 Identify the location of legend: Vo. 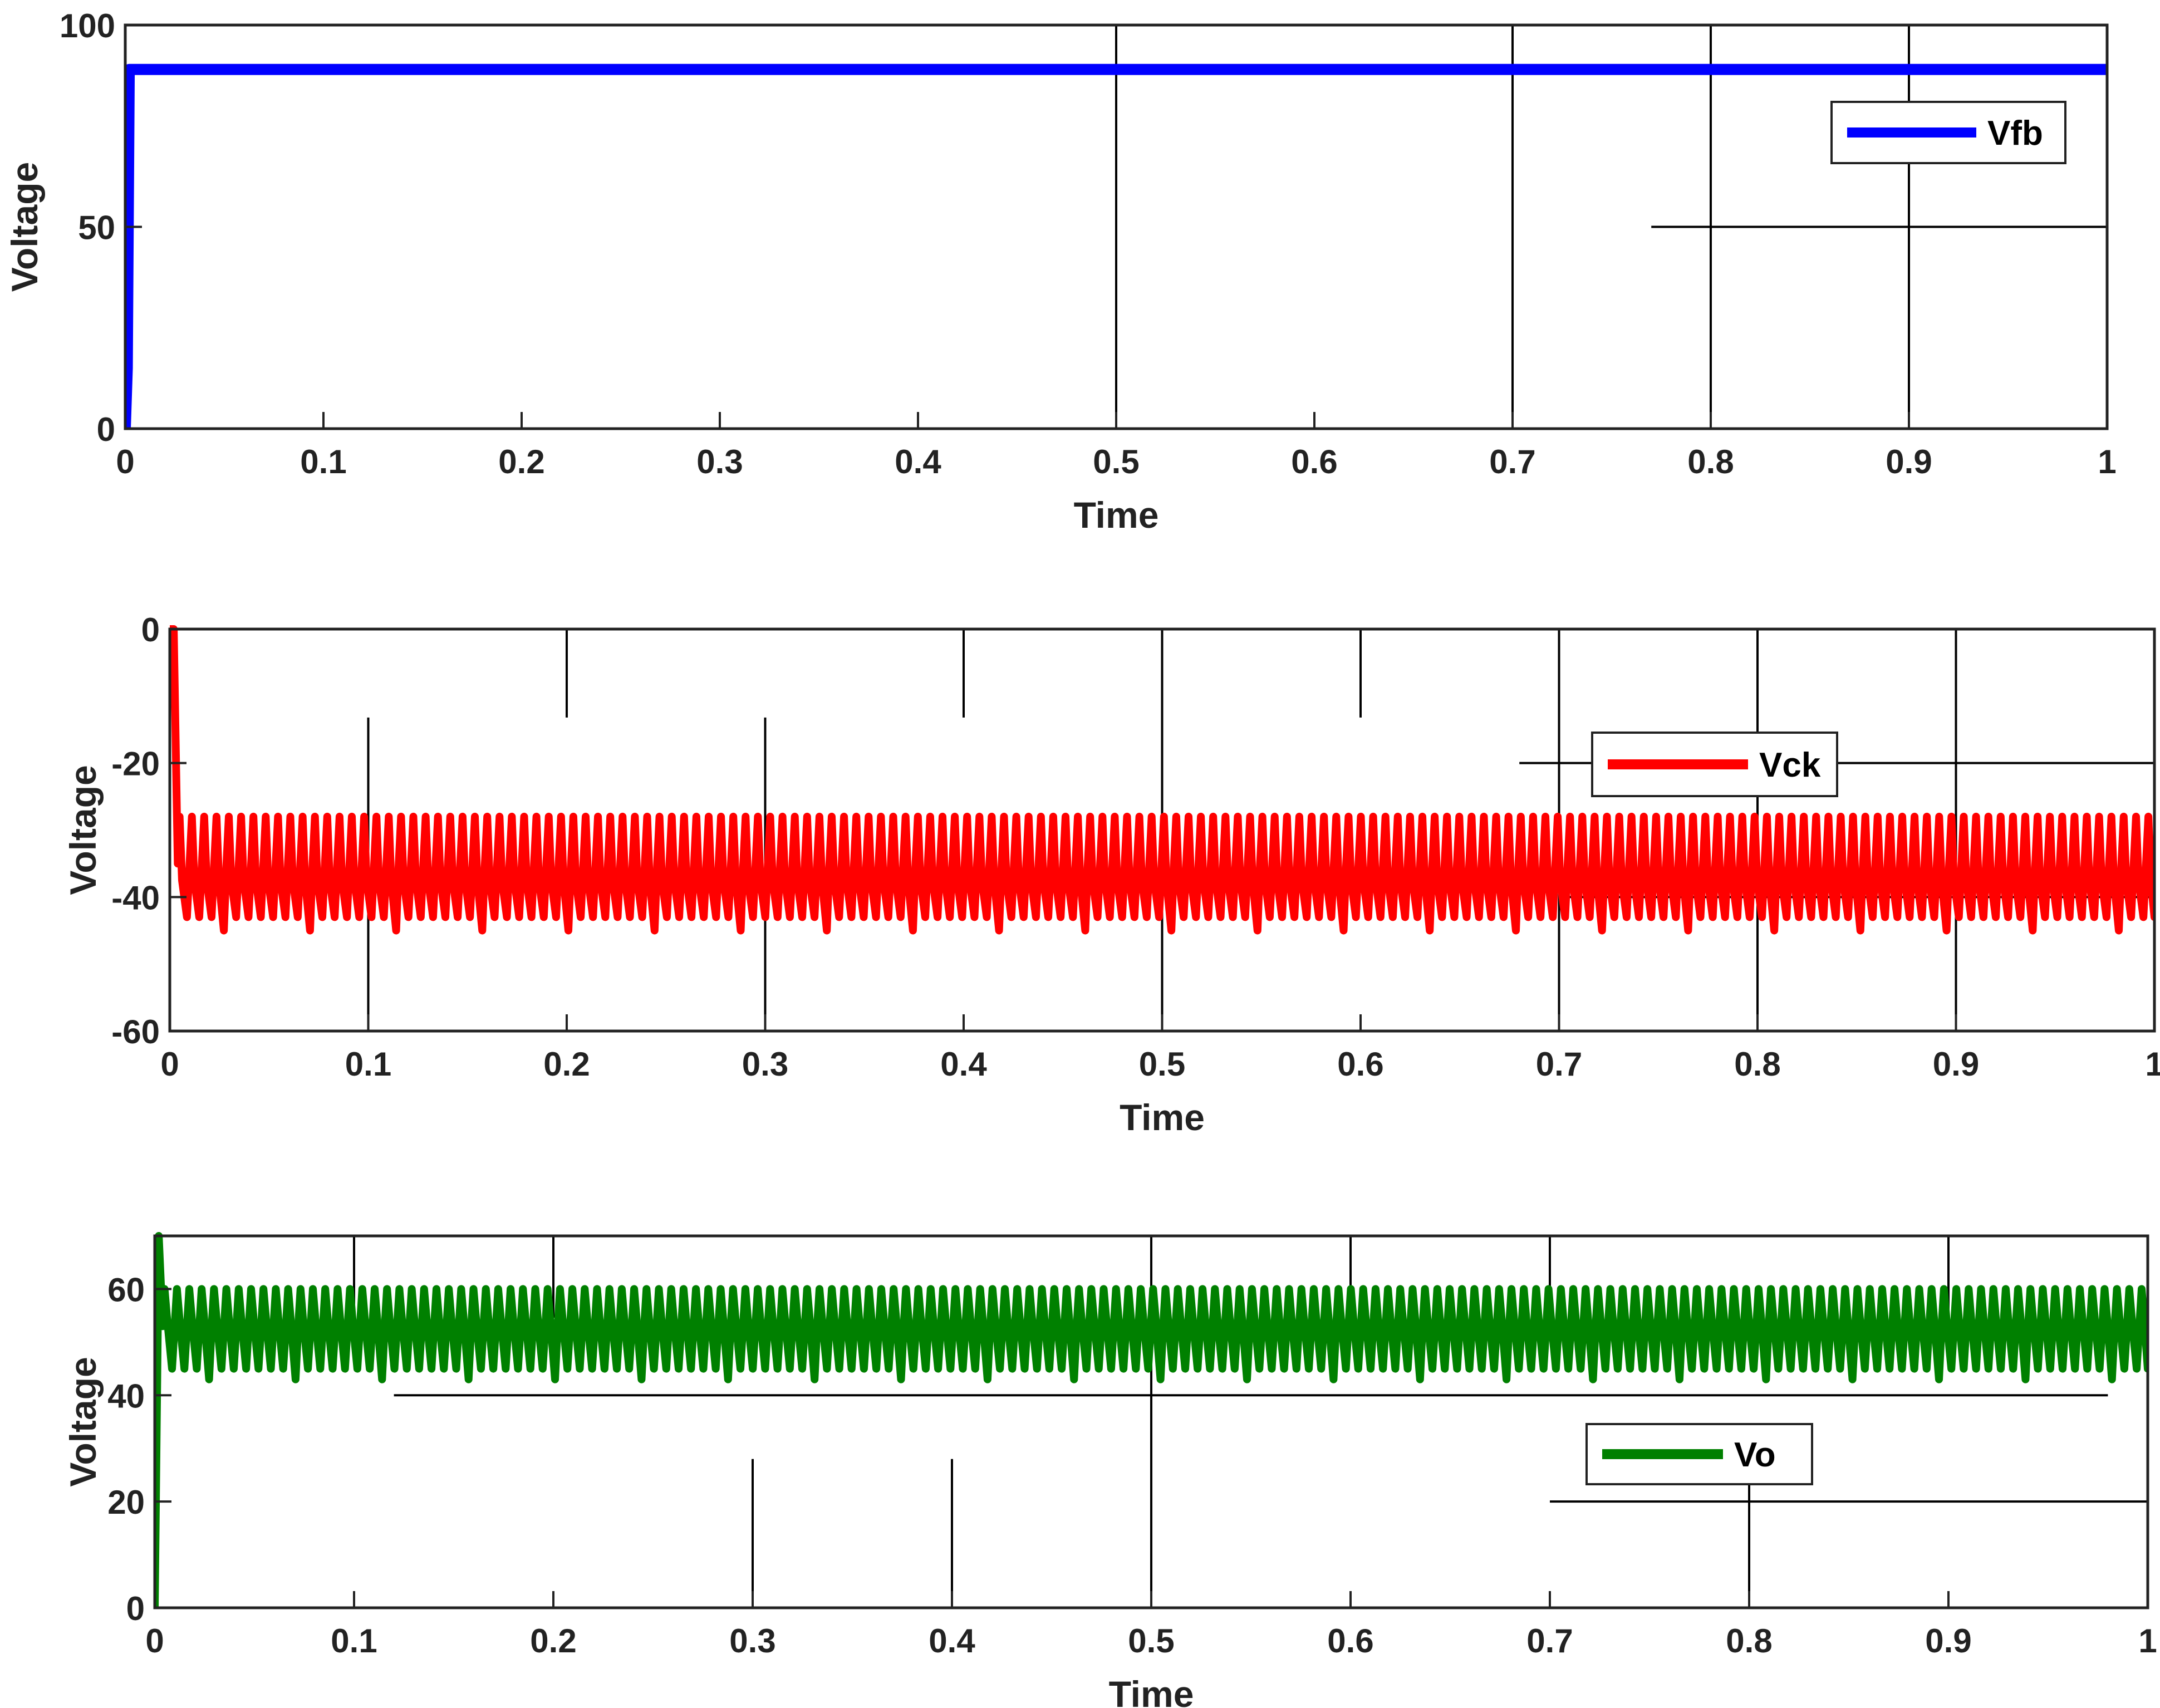
(1699, 1454).